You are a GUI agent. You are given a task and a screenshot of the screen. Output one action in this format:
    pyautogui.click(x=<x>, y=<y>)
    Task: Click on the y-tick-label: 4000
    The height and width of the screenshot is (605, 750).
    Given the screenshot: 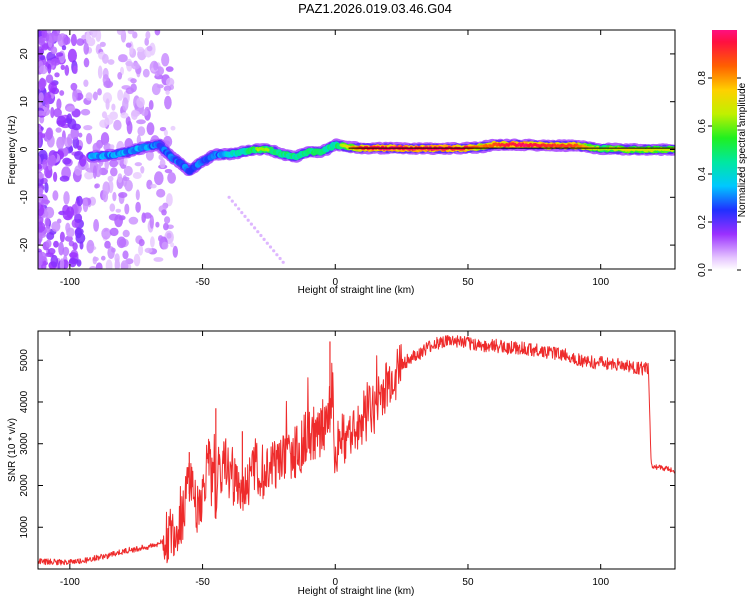 What is the action you would take?
    pyautogui.click(x=24, y=401)
    